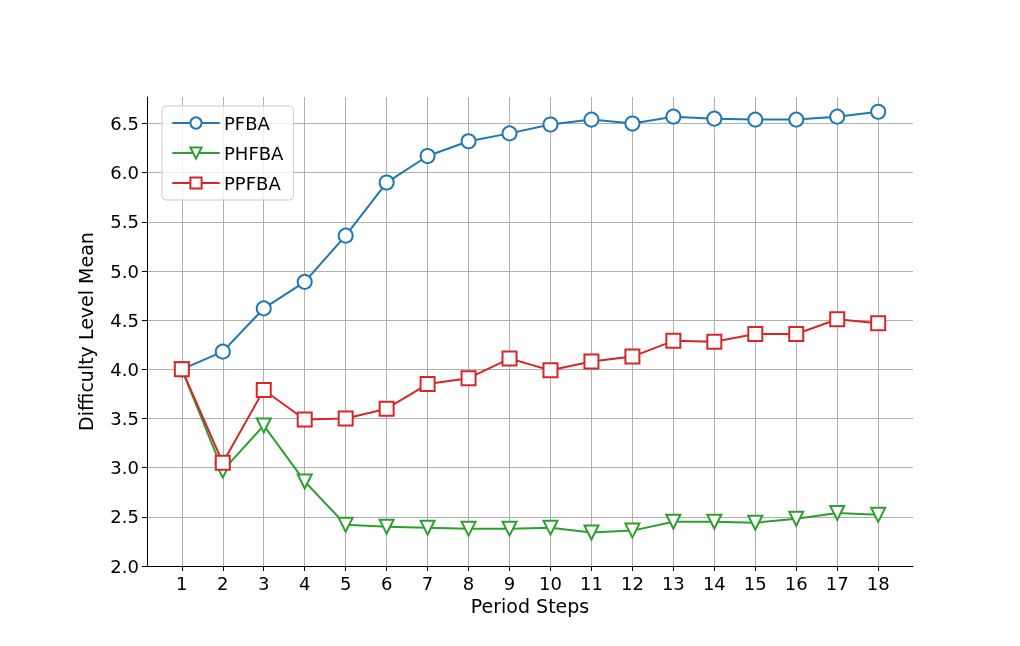 This screenshot has width=1020, height=646. I want to click on x-axis-title: Period Steps, so click(530, 606).